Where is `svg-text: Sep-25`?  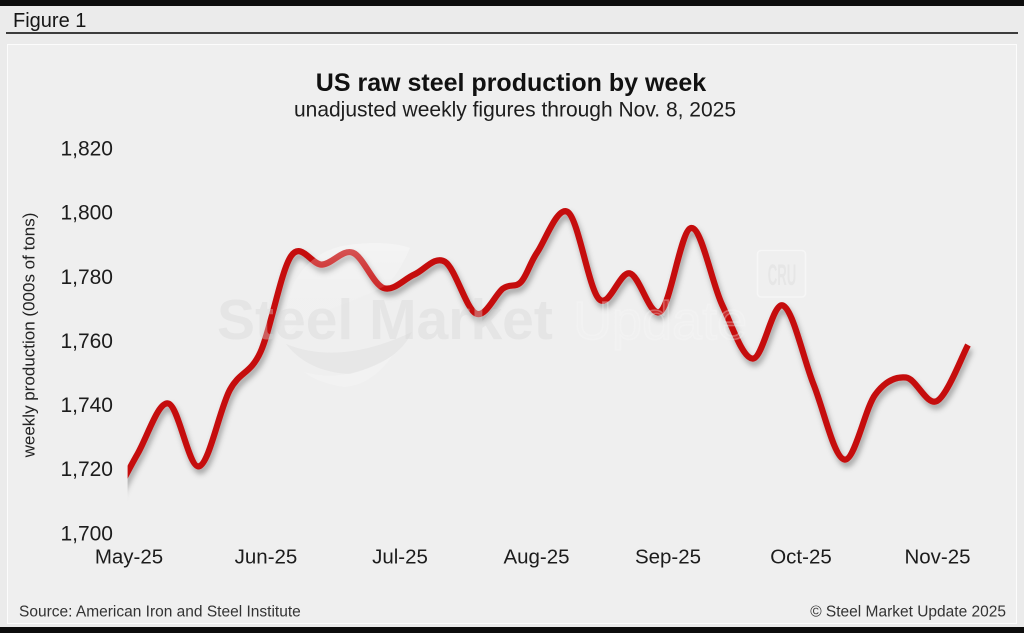 svg-text: Sep-25 is located at coordinates (668, 557).